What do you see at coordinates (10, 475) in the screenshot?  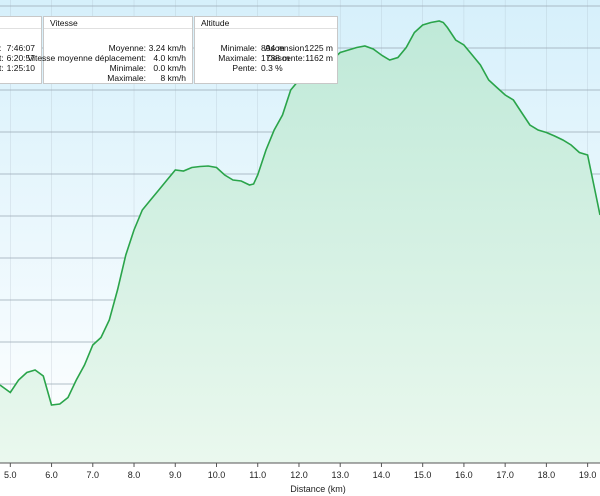 I see `x-tick-label: 5.0` at bounding box center [10, 475].